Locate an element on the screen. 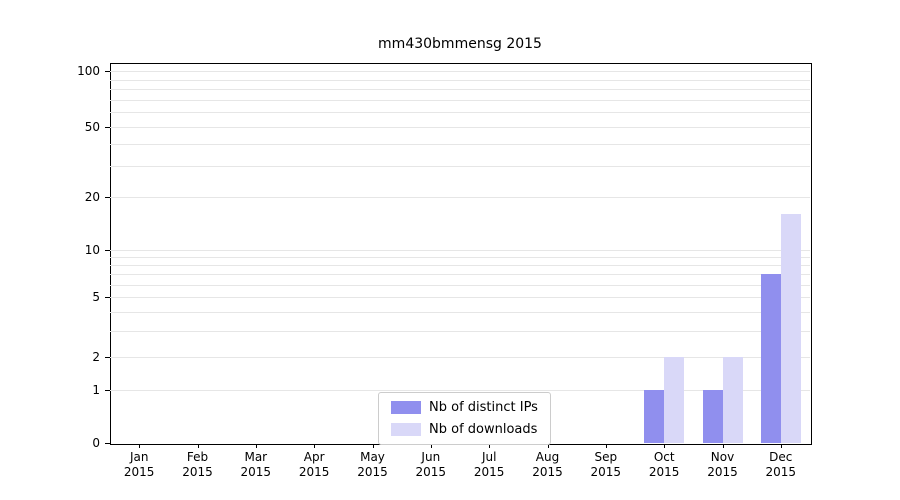 The image size is (900, 500). x-tick-label: Mar 2015 is located at coordinates (256, 465).